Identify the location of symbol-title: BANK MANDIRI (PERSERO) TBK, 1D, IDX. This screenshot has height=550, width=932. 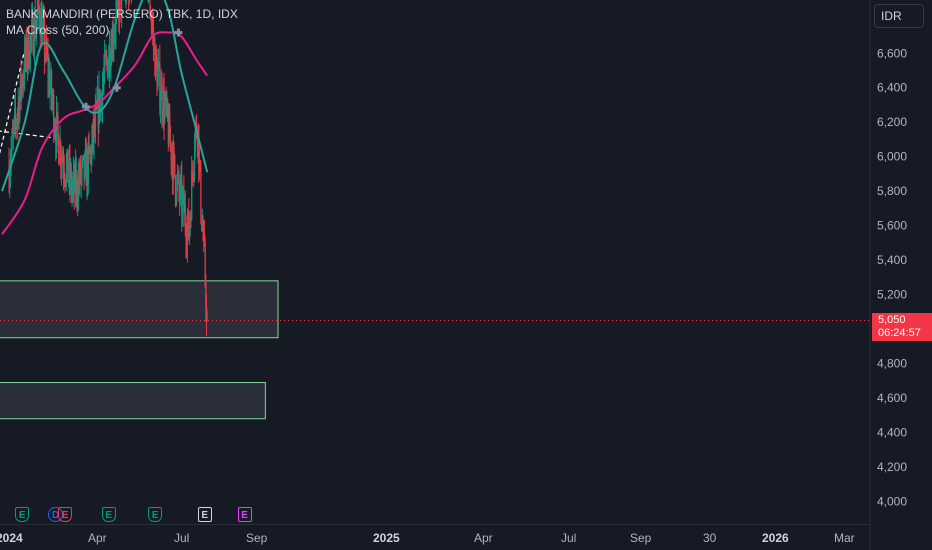
(122, 14).